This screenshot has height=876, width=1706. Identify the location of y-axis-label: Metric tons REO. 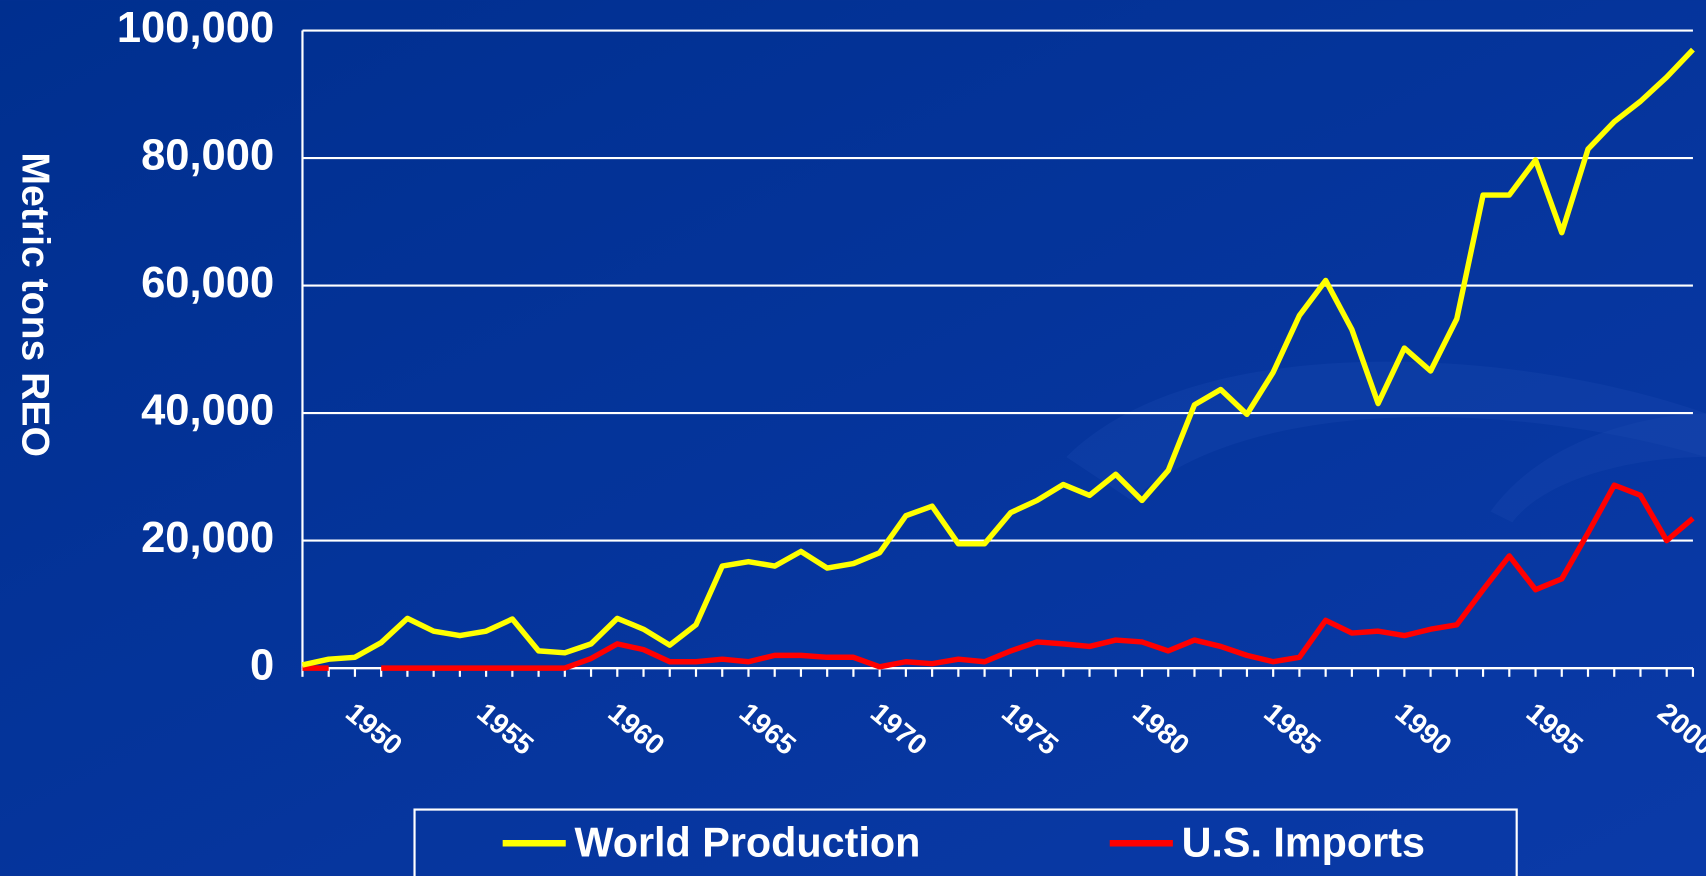
(34, 304).